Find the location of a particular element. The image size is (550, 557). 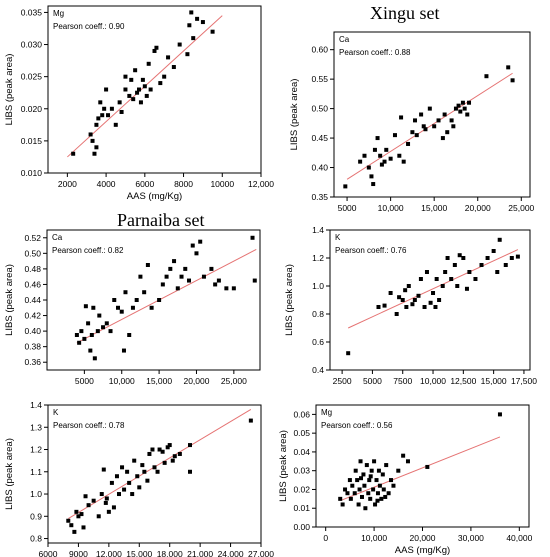

y-tick-label: 0.45 is located at coordinates (319, 138).